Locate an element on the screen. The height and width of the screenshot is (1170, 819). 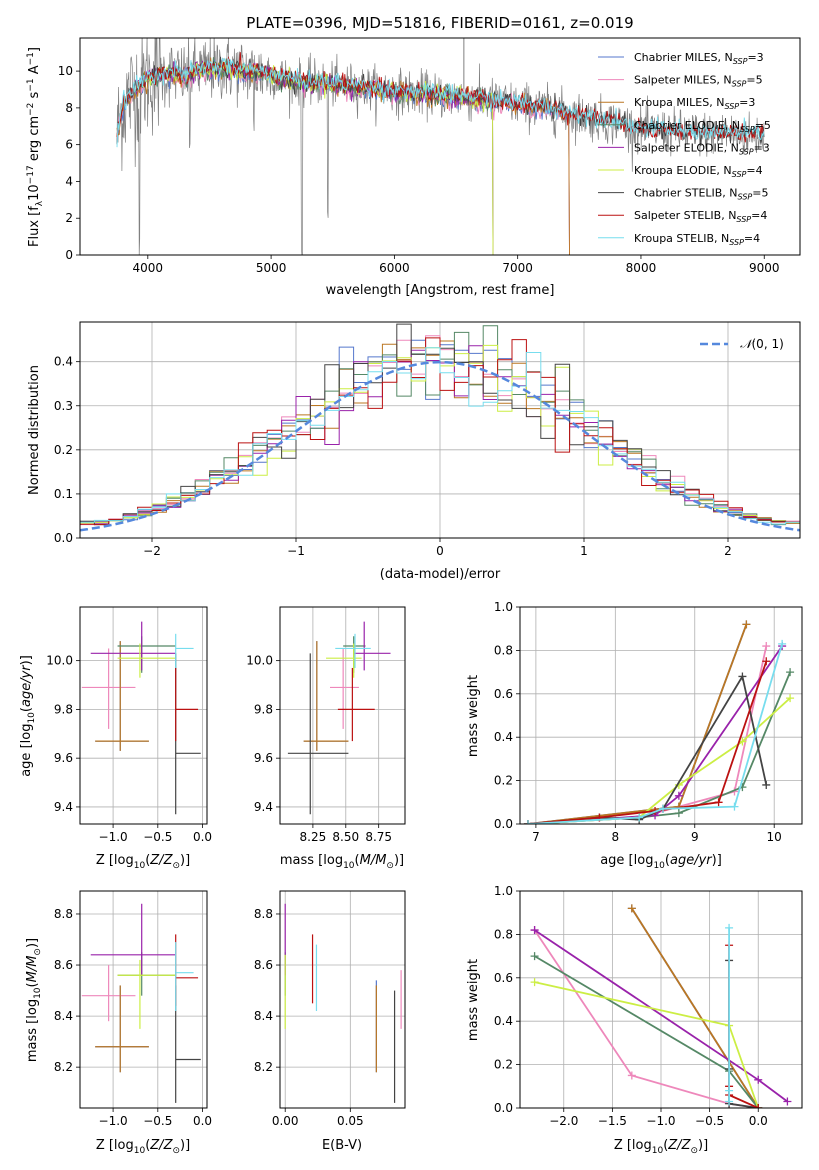
y-axis-label-part: )] is located at coordinates (26, 660).